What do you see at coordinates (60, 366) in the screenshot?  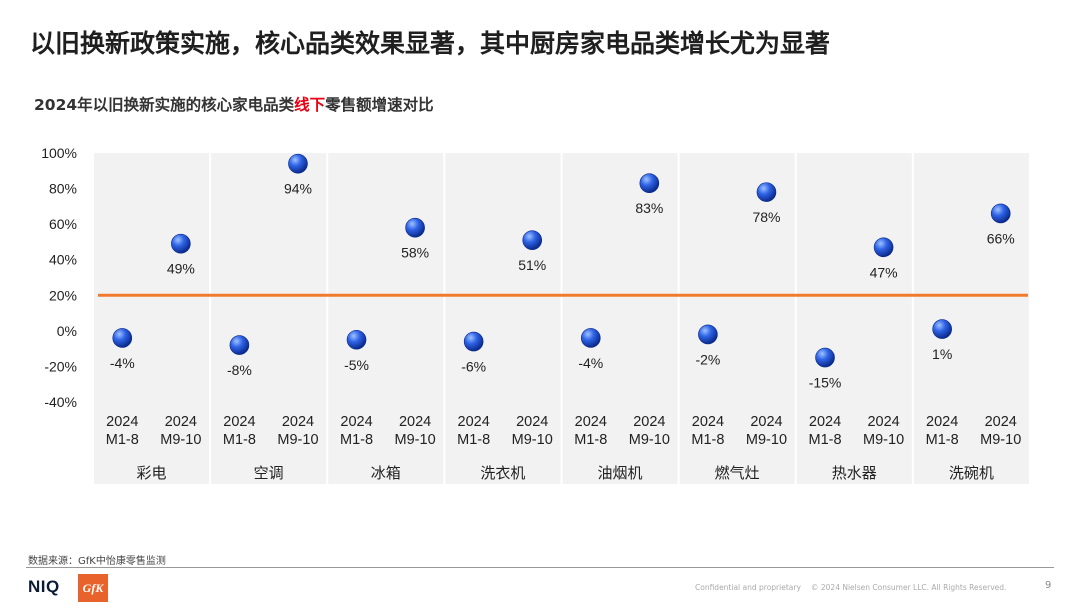 I see `y-tick-label: -20%` at bounding box center [60, 366].